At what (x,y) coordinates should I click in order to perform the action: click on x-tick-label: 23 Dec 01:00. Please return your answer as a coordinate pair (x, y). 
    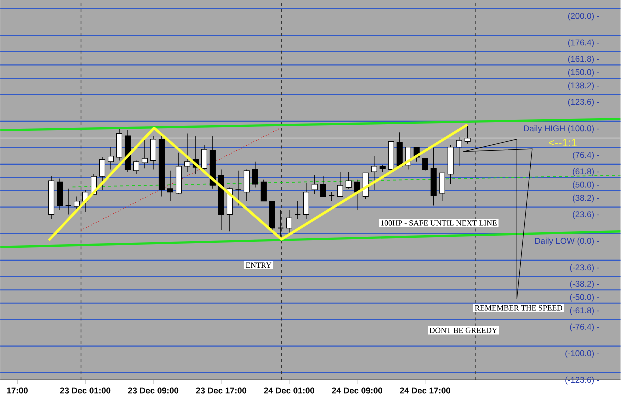
    Looking at the image, I should click on (85, 391).